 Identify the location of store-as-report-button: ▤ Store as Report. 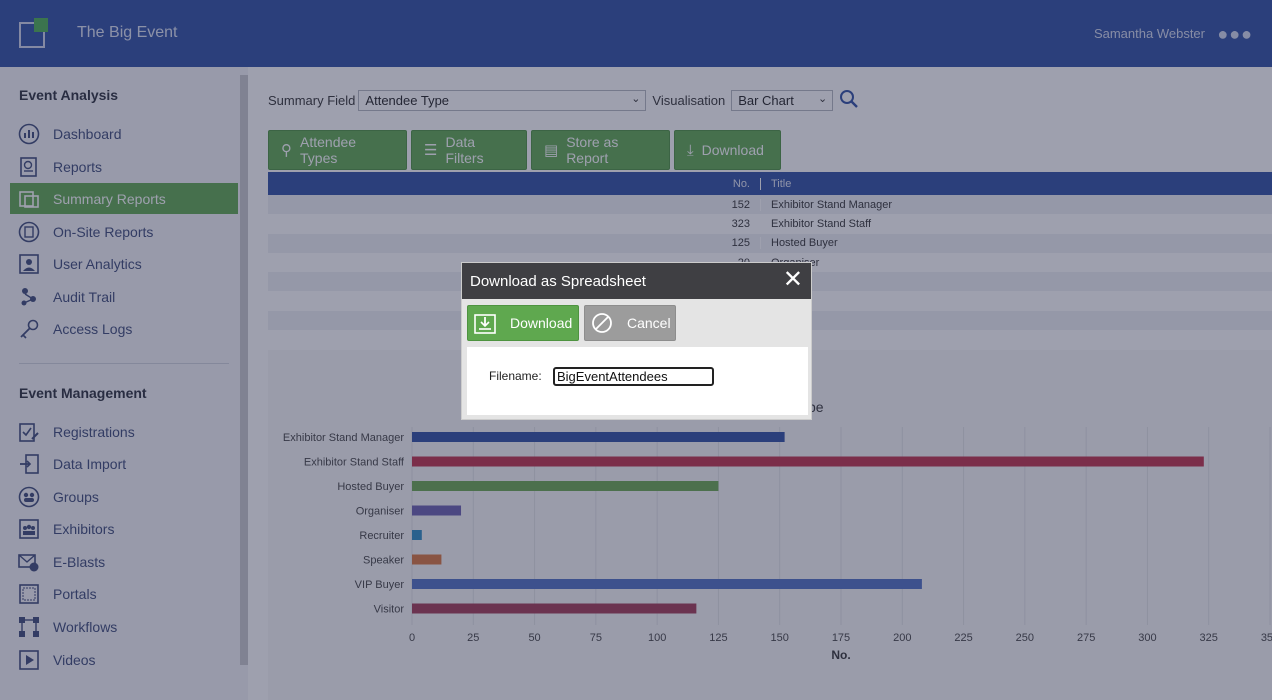
(600, 150).